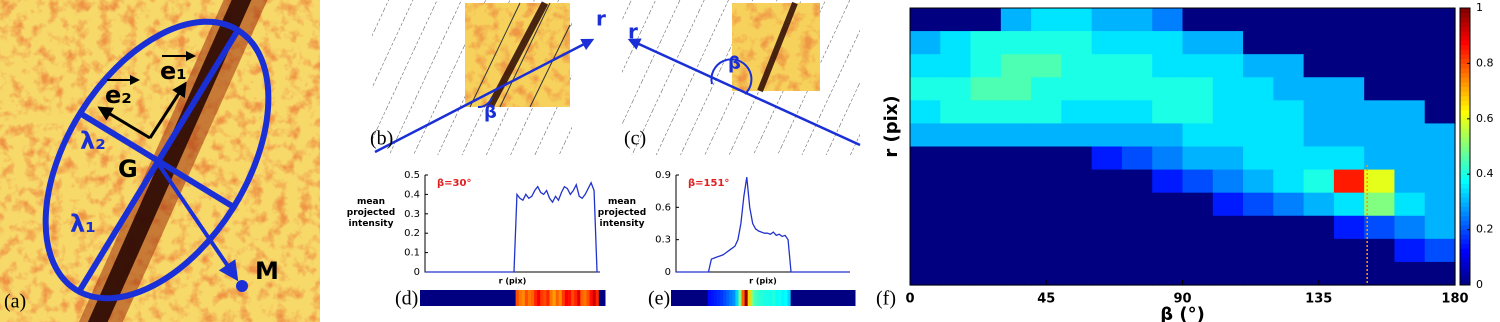 The width and height of the screenshot is (1500, 322). Describe the element at coordinates (412, 214) in the screenshot. I see `y-tick-label: 0.3` at that location.